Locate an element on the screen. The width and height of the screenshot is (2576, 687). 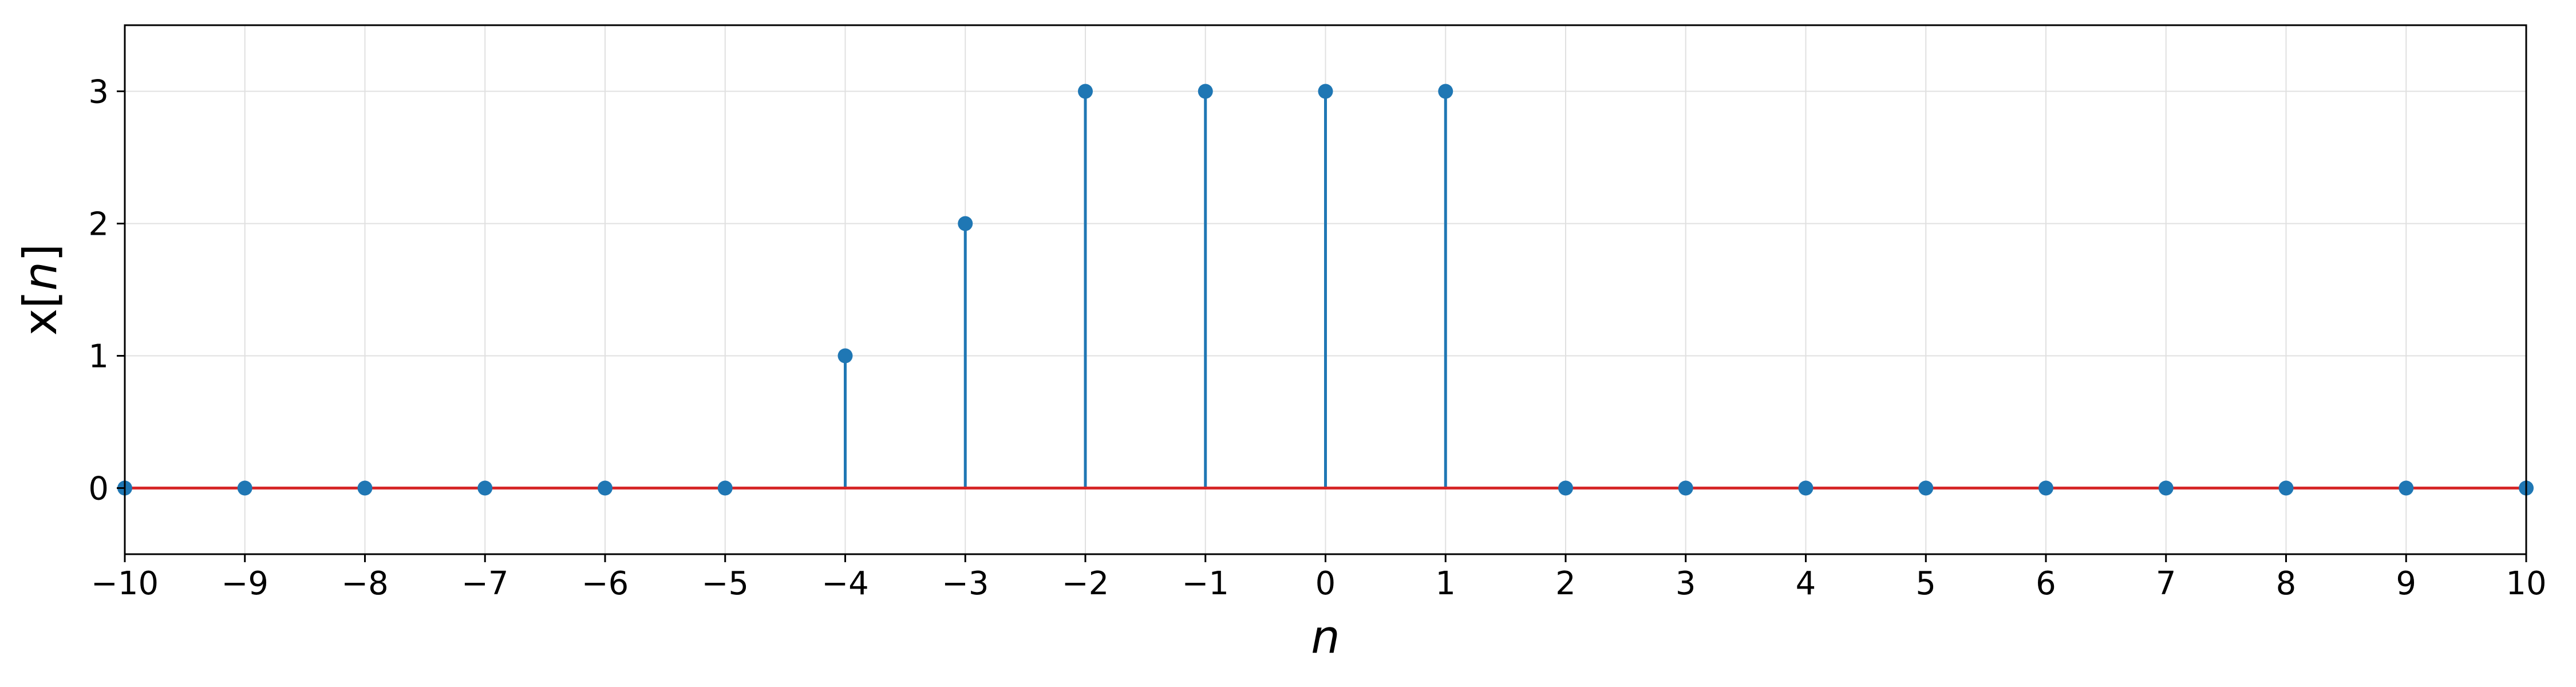
x-tick-label: −5 is located at coordinates (725, 584).